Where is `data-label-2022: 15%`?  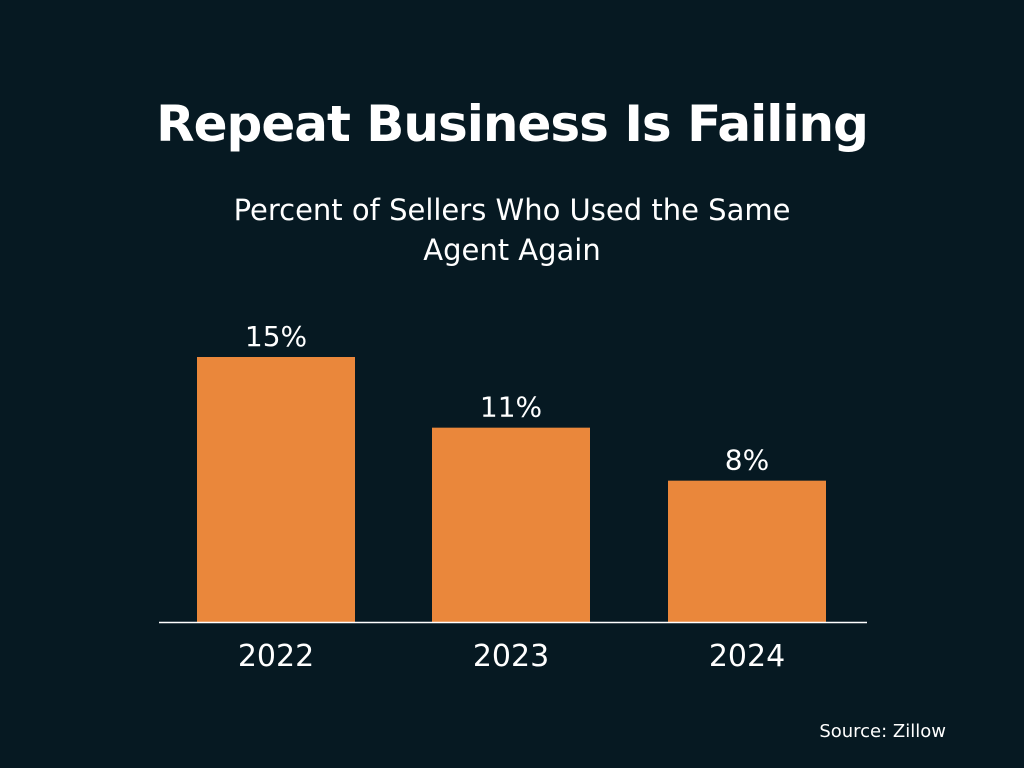 data-label-2022: 15% is located at coordinates (276, 336).